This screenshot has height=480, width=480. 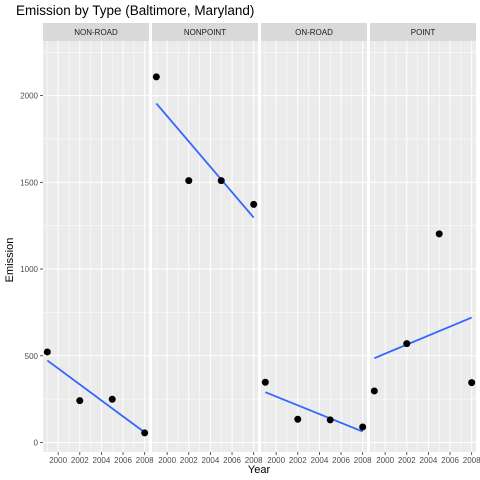 I want to click on facet-strip-label: NON-ROAD, so click(x=96, y=32).